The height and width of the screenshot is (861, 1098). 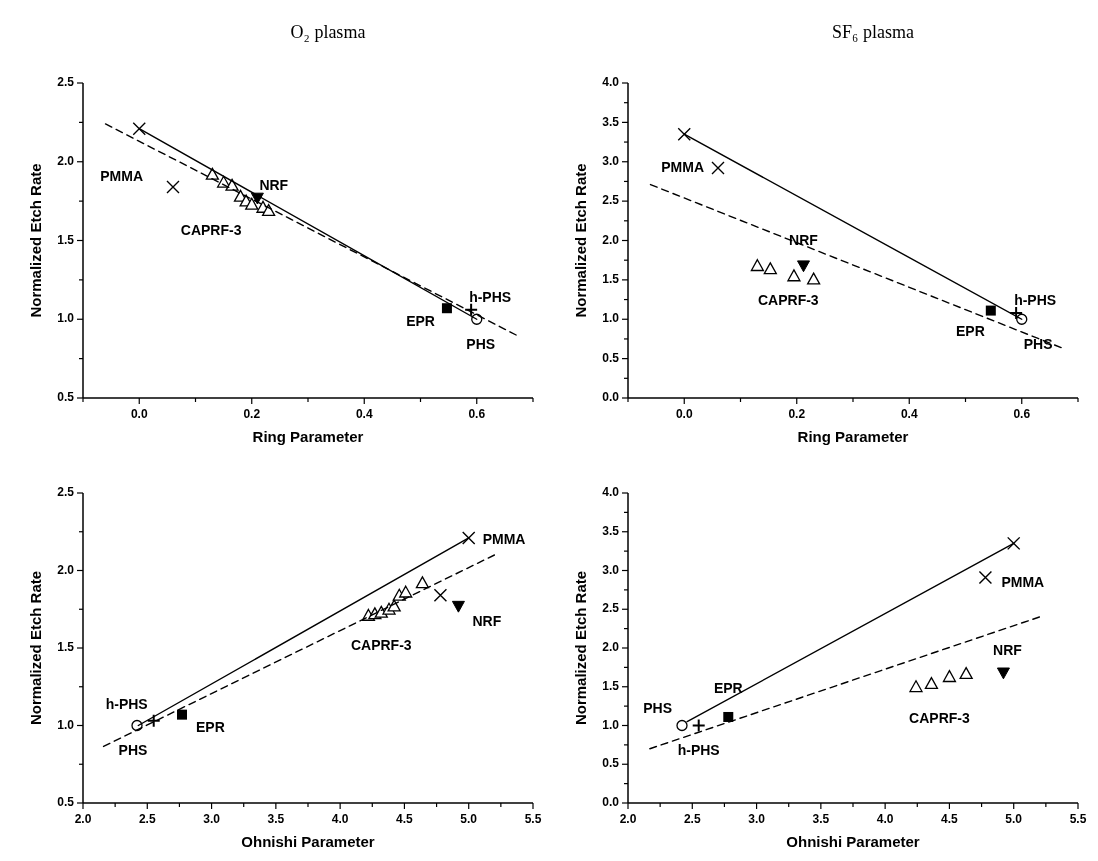 I want to click on chart-title: SF₆ plasma, so click(x=873, y=32).